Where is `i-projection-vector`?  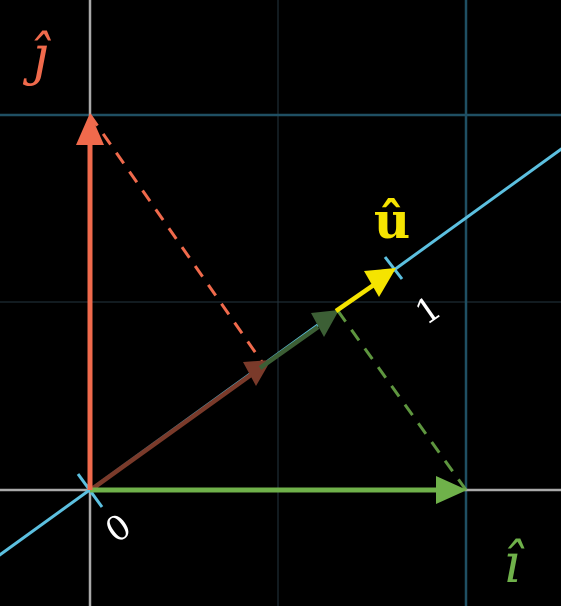 i-projection-vector is located at coordinates (289, 347).